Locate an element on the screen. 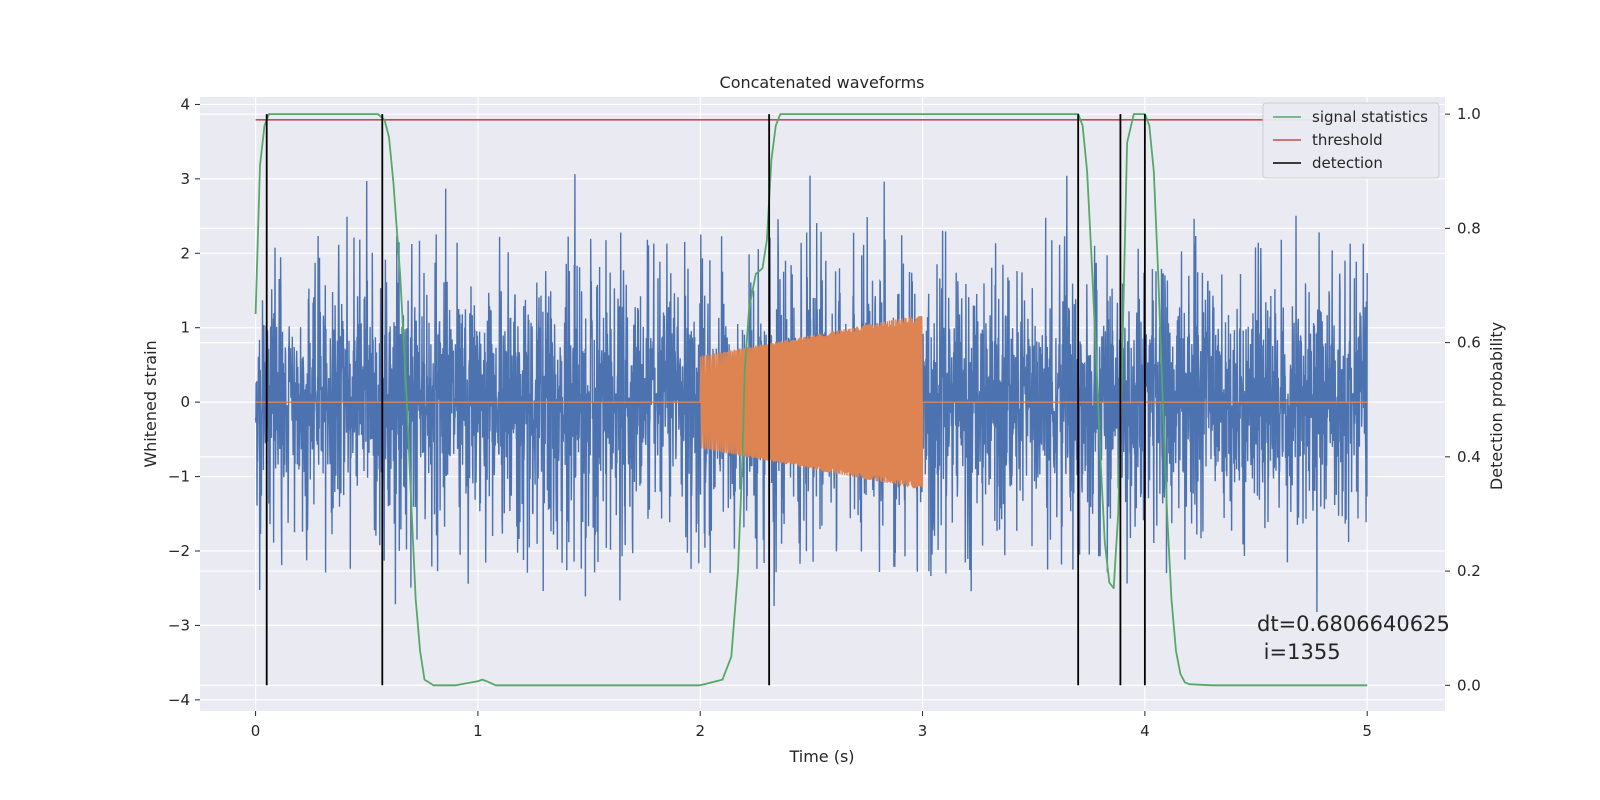 The width and height of the screenshot is (1600, 800). y-tick-label: 0 is located at coordinates (185, 402).